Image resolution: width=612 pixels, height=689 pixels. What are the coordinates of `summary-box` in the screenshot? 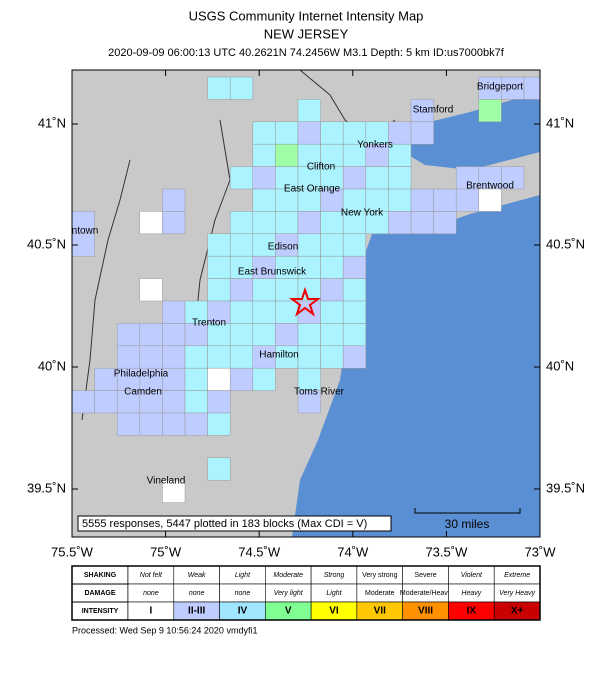 It's located at (234, 523).